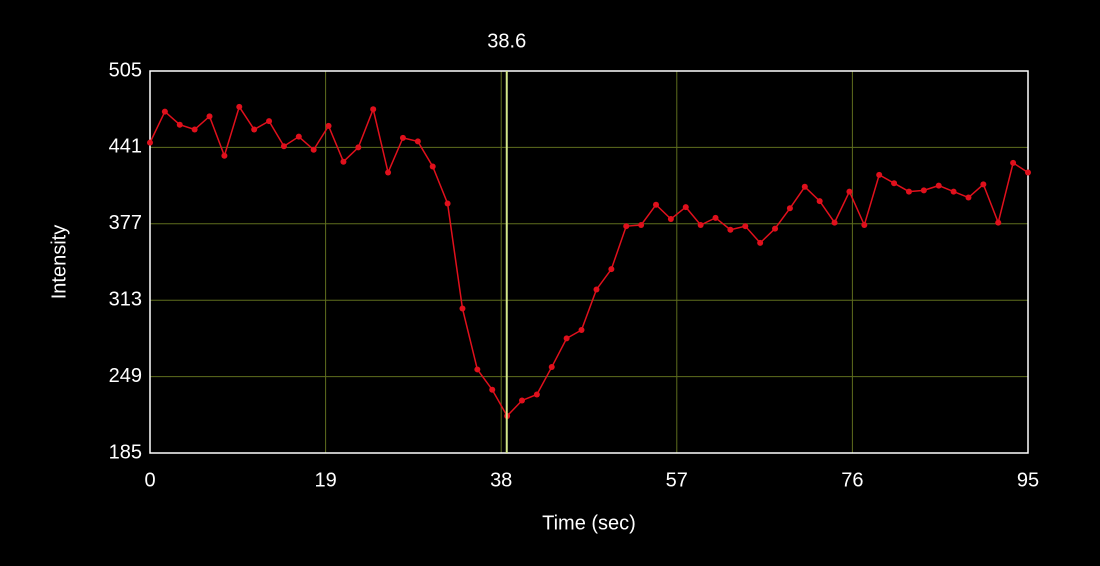 The height and width of the screenshot is (566, 1100). What do you see at coordinates (325, 480) in the screenshot?
I see `x-tick-label: 19` at bounding box center [325, 480].